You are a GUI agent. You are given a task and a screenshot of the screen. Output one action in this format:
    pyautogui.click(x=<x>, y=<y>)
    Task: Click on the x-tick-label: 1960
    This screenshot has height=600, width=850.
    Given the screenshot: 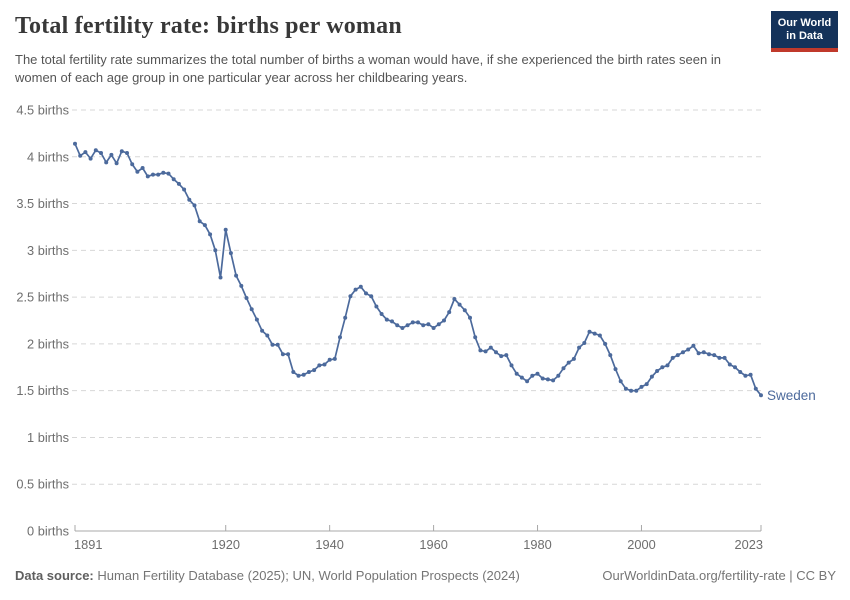 What is the action you would take?
    pyautogui.click(x=433, y=544)
    